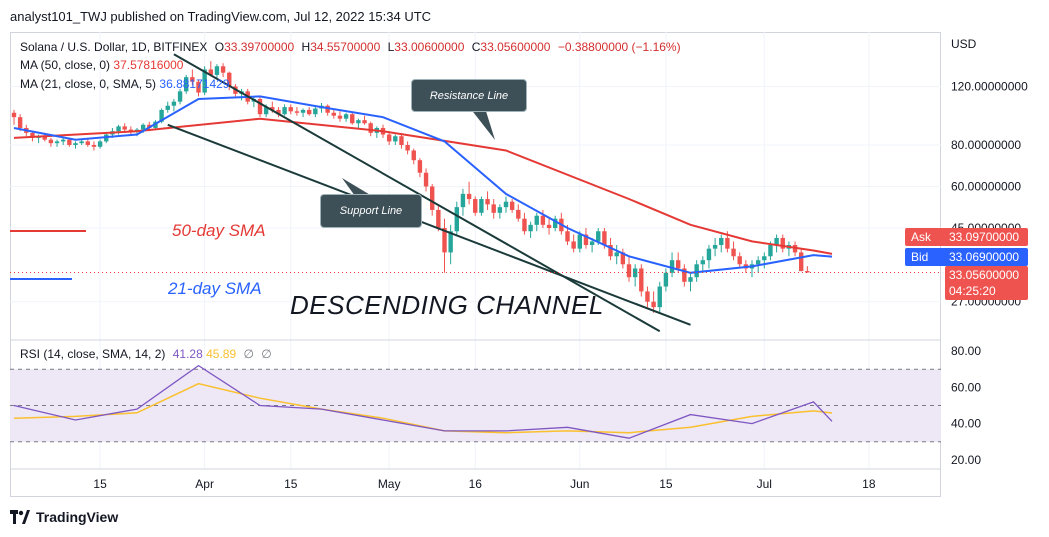 This screenshot has height=537, width=1049. What do you see at coordinates (101, 65) in the screenshot?
I see `legend-ma50-row: MA (50, close, 0) 37.57816000` at bounding box center [101, 65].